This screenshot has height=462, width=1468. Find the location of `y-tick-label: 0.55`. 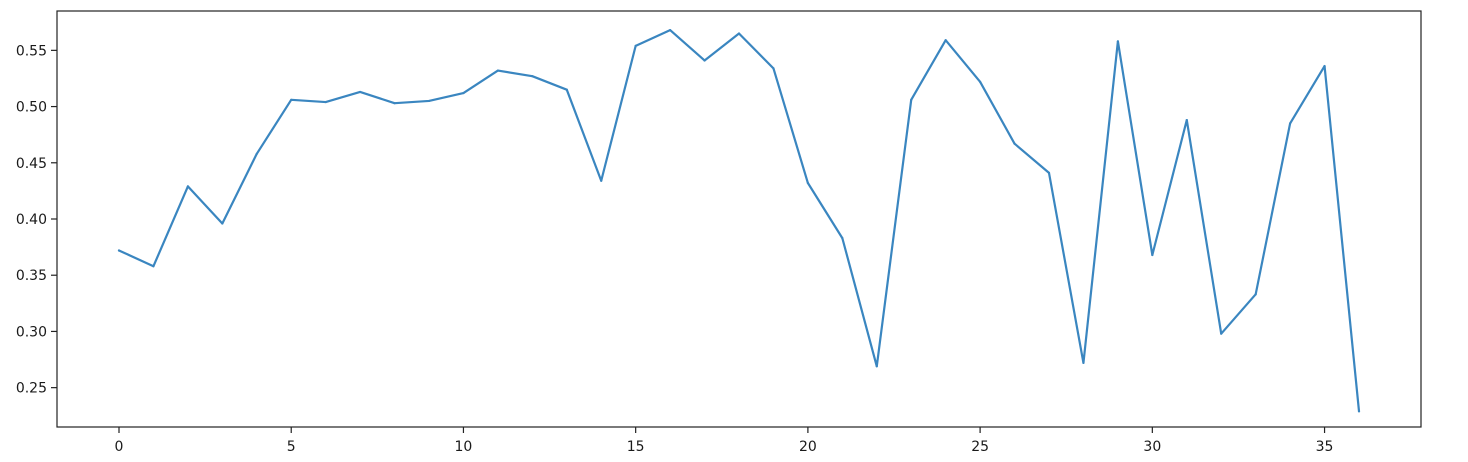

y-tick-label: 0.55 is located at coordinates (31, 51).